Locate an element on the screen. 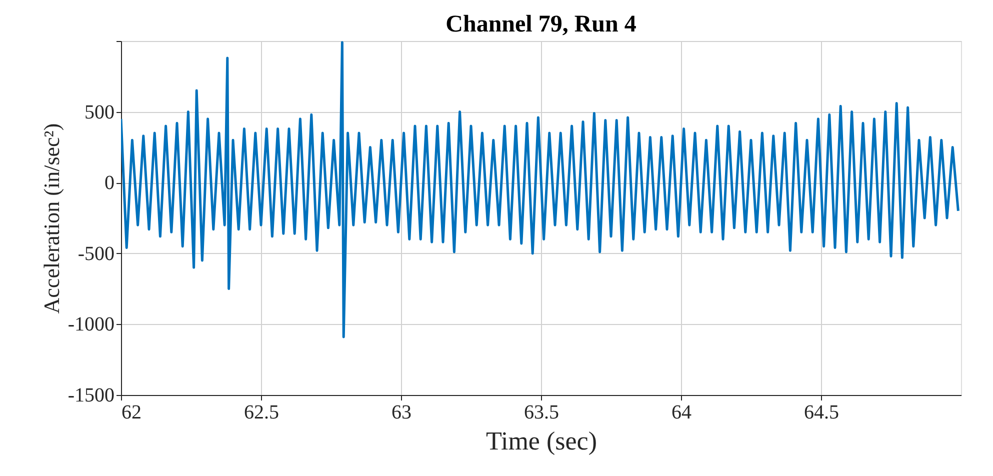  y-tick-label: -500 is located at coordinates (96, 253).